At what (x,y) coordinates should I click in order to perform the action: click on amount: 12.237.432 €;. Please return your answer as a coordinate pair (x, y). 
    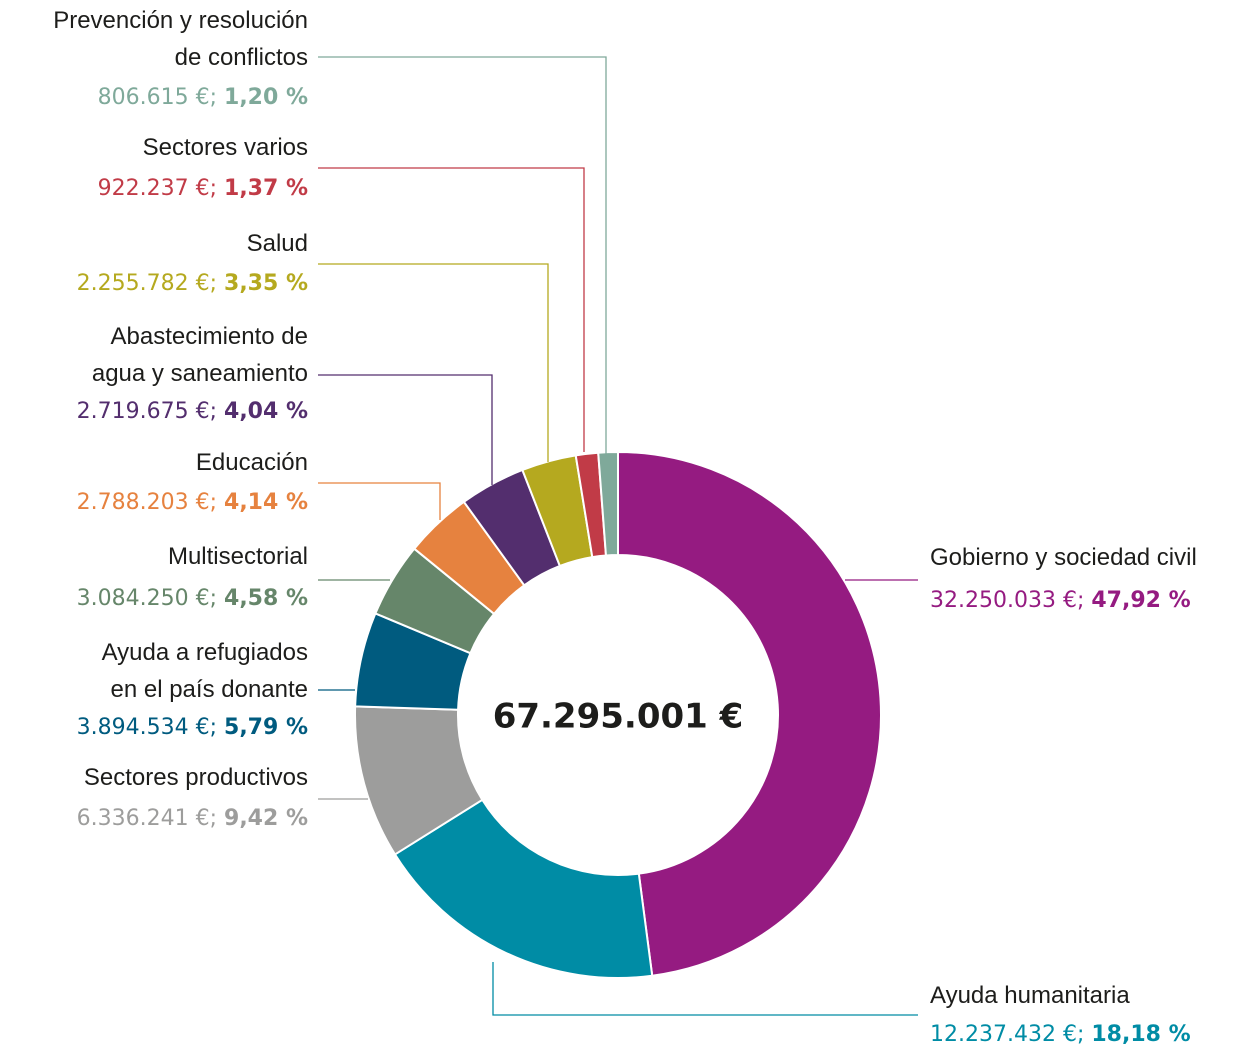
    Looking at the image, I should click on (1007, 1034).